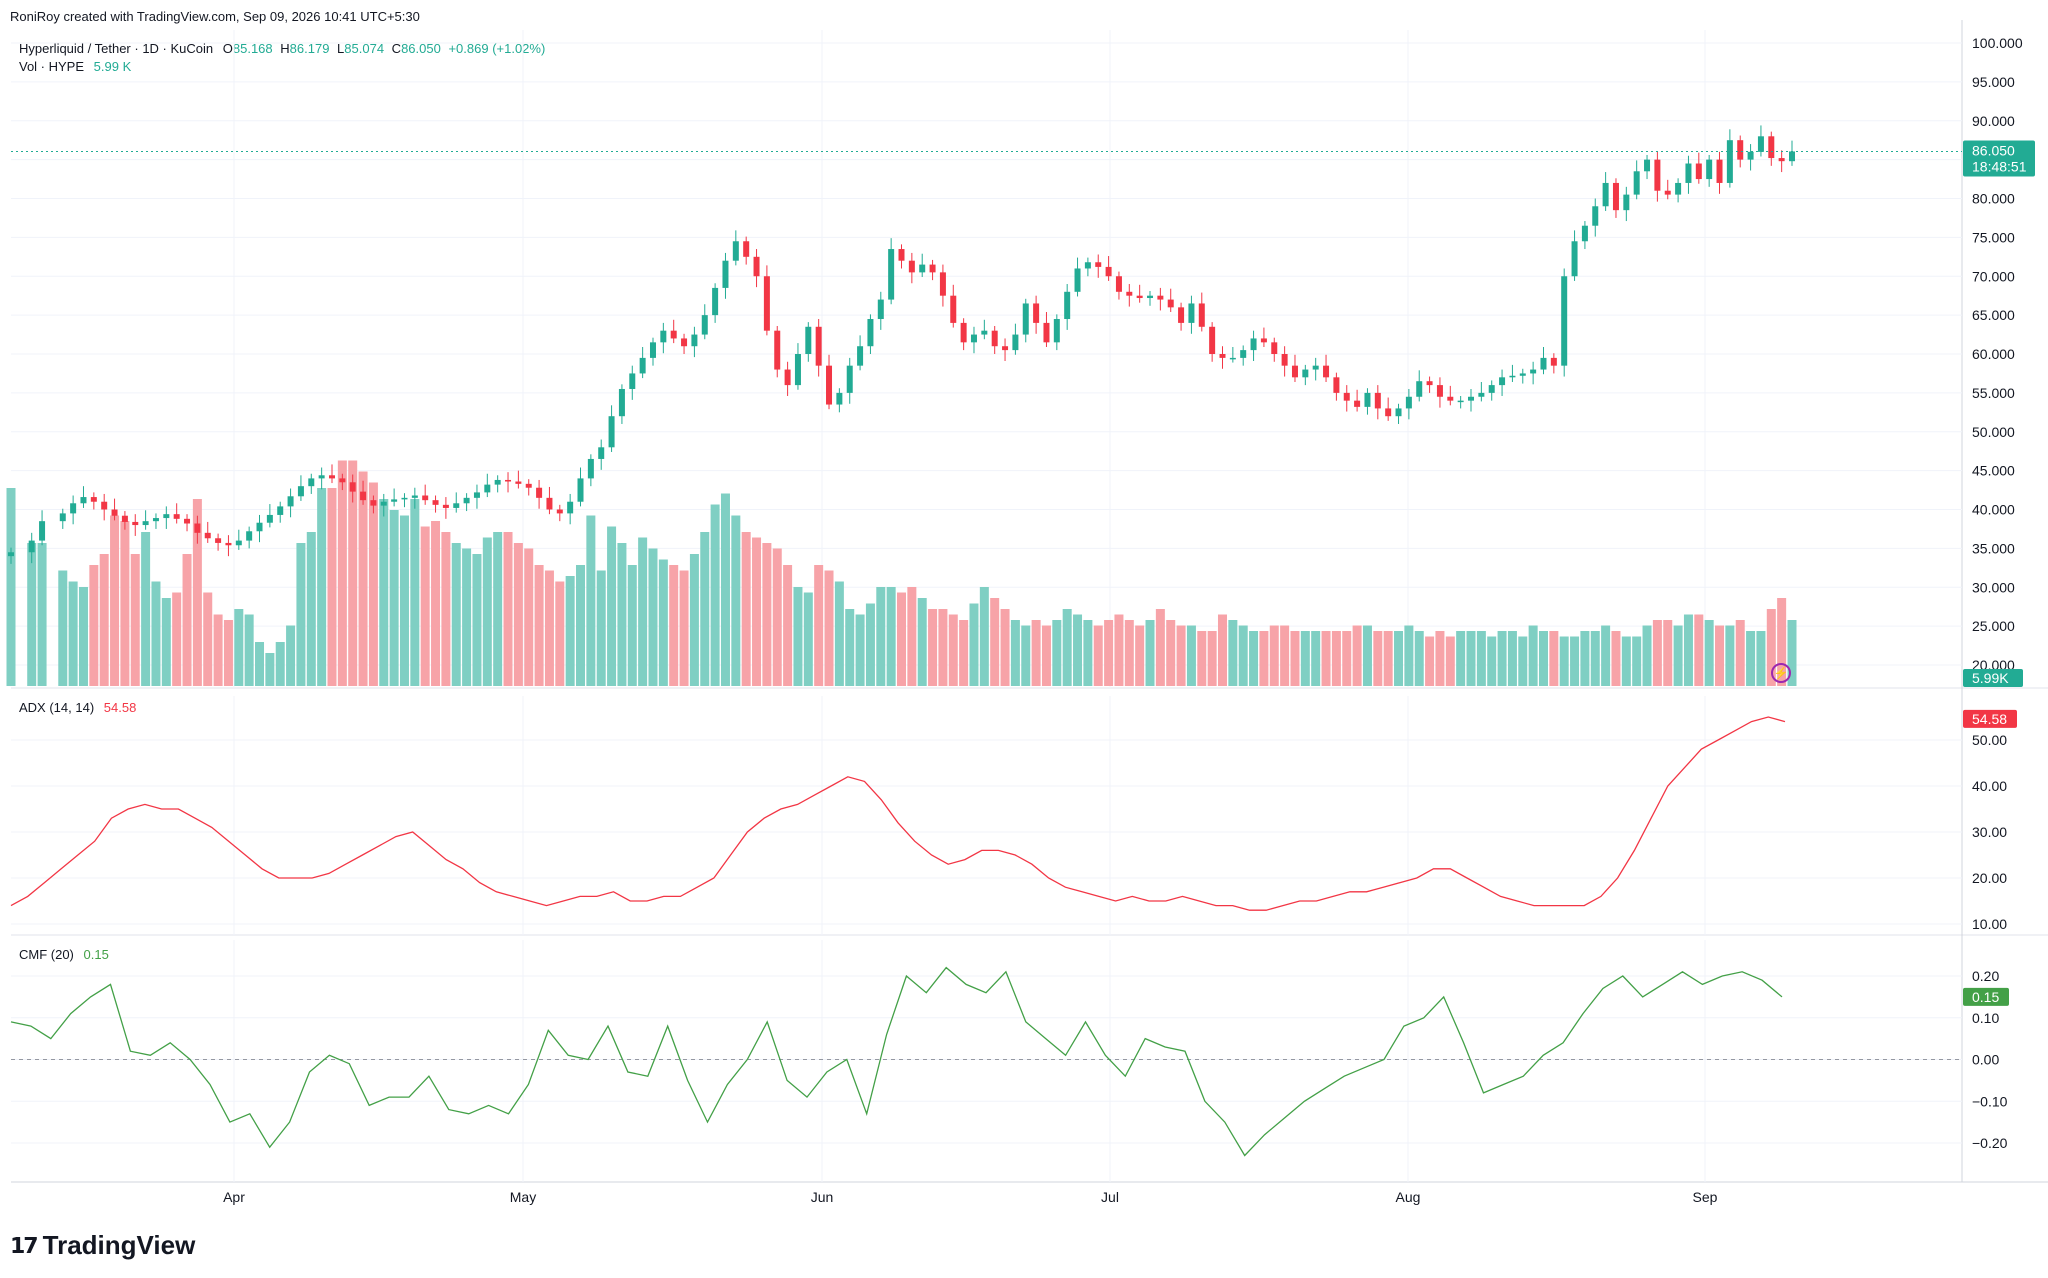 This screenshot has height=1278, width=2048. What do you see at coordinates (1989, 786) in the screenshot?
I see `adx-tick-label: 40.00` at bounding box center [1989, 786].